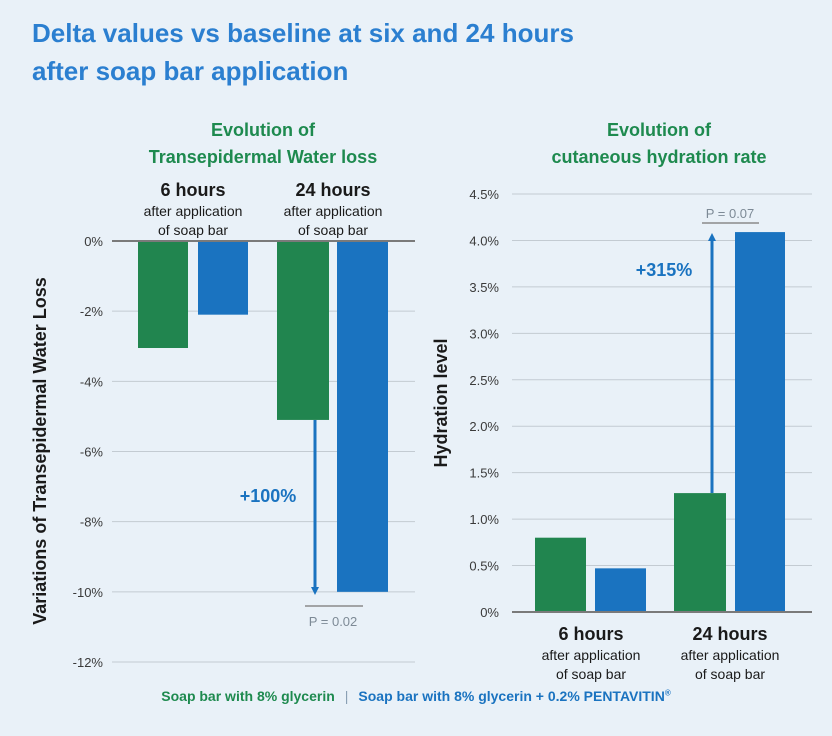  What do you see at coordinates (333, 621) in the screenshot?
I see `chart1-pvalue-label: P = 0.02` at bounding box center [333, 621].